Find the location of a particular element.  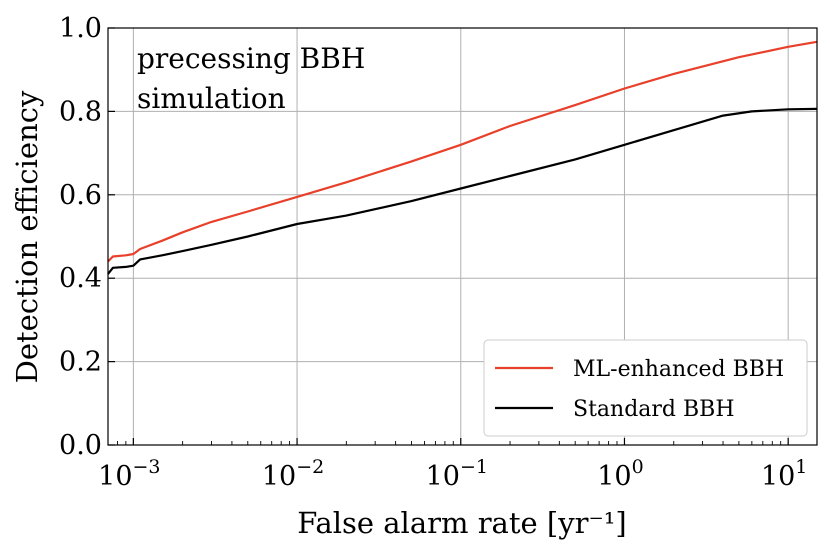

y-tick-label: 0.0 is located at coordinates (80, 445).